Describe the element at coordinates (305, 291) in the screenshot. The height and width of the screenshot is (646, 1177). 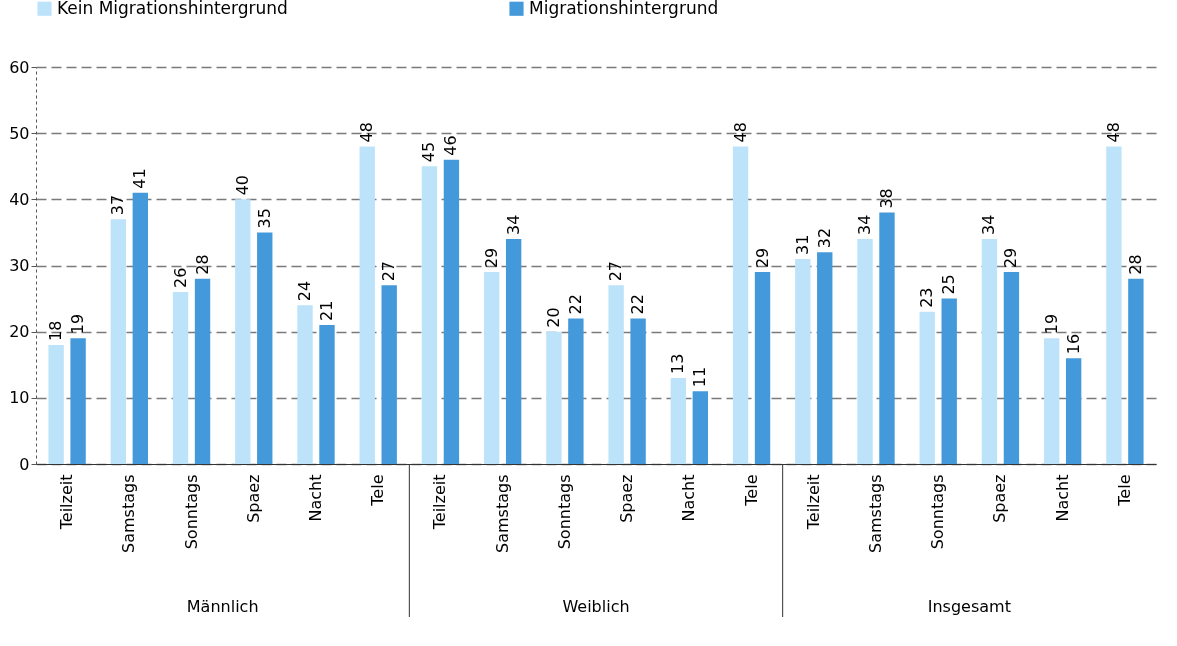
I see `data-label: 24` at that location.